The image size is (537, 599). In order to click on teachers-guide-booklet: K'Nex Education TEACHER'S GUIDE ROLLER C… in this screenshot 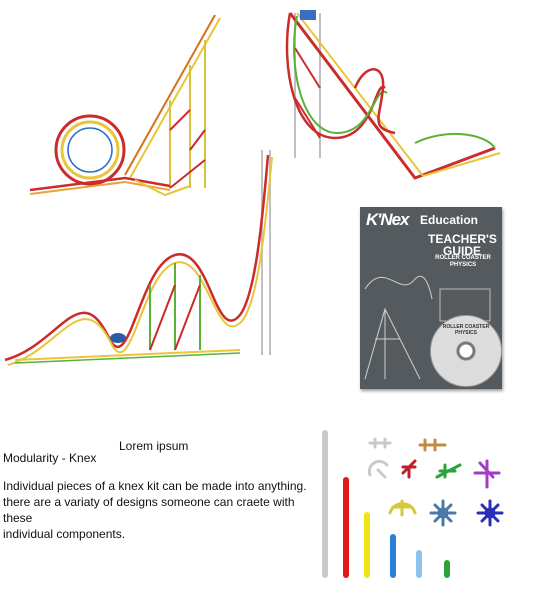, I will do `click(431, 298)`.